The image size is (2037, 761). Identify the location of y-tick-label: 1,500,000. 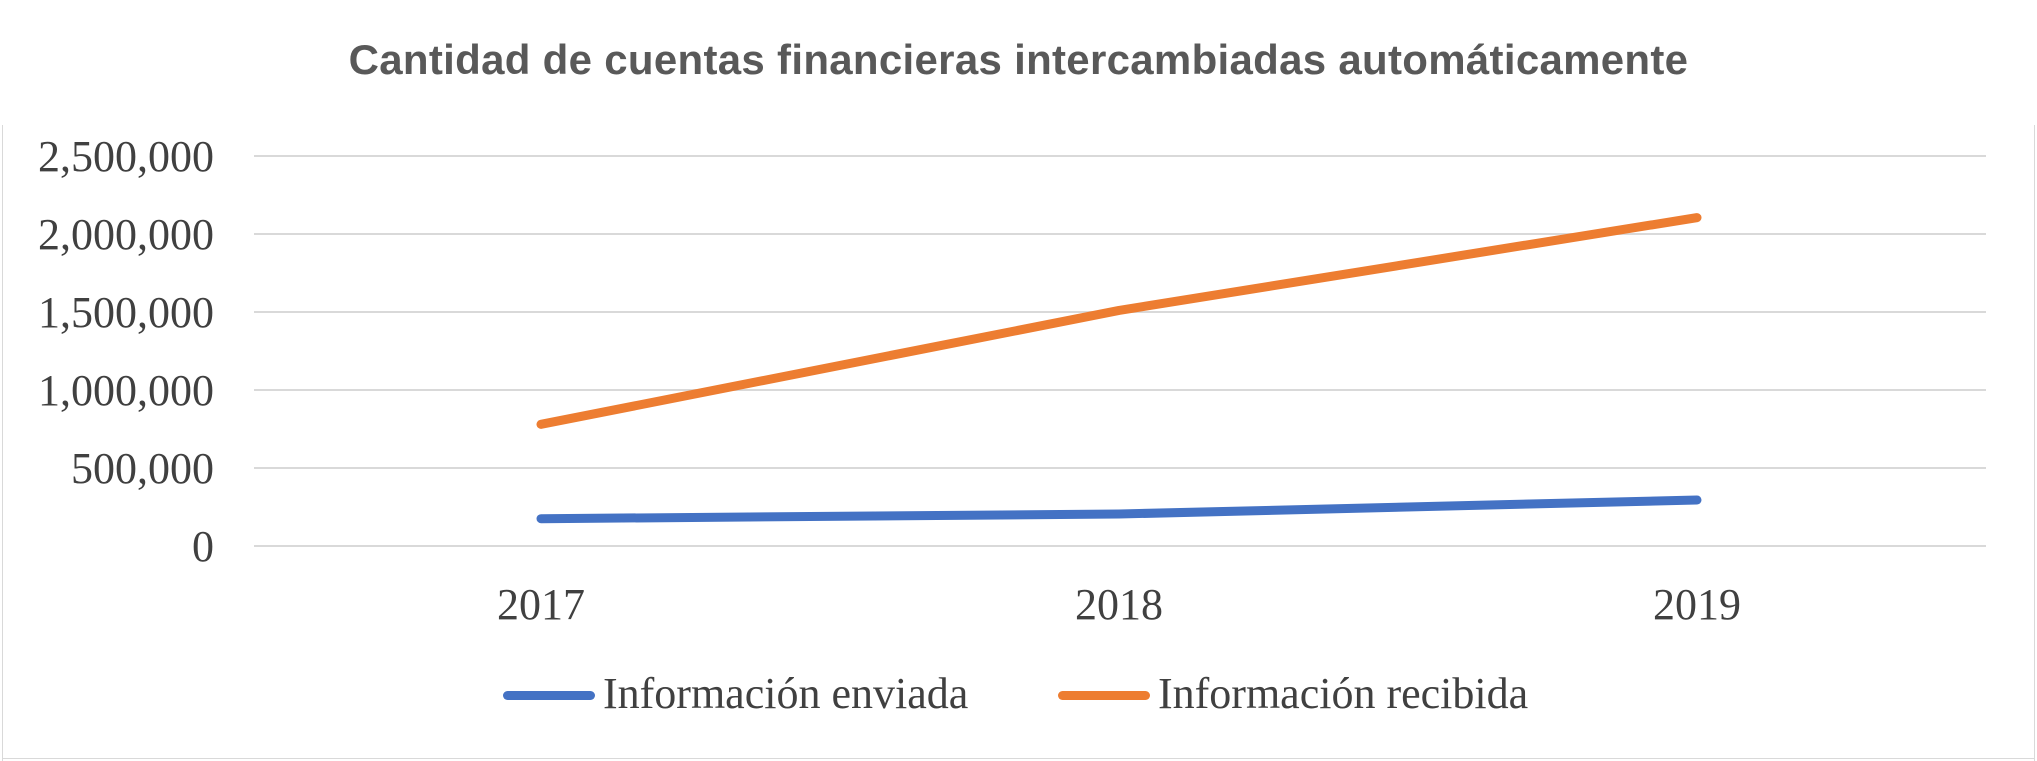
(126, 312).